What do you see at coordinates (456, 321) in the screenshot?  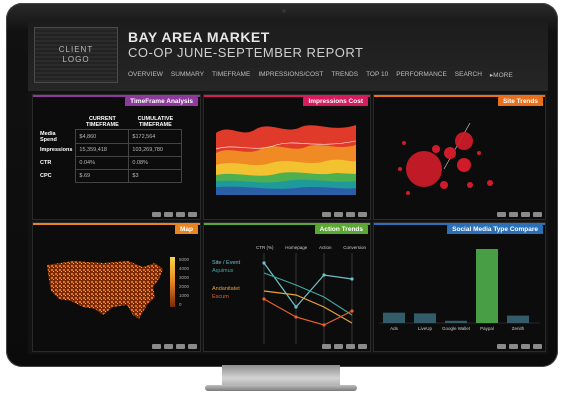 I see `bar-google-wallet` at bounding box center [456, 321].